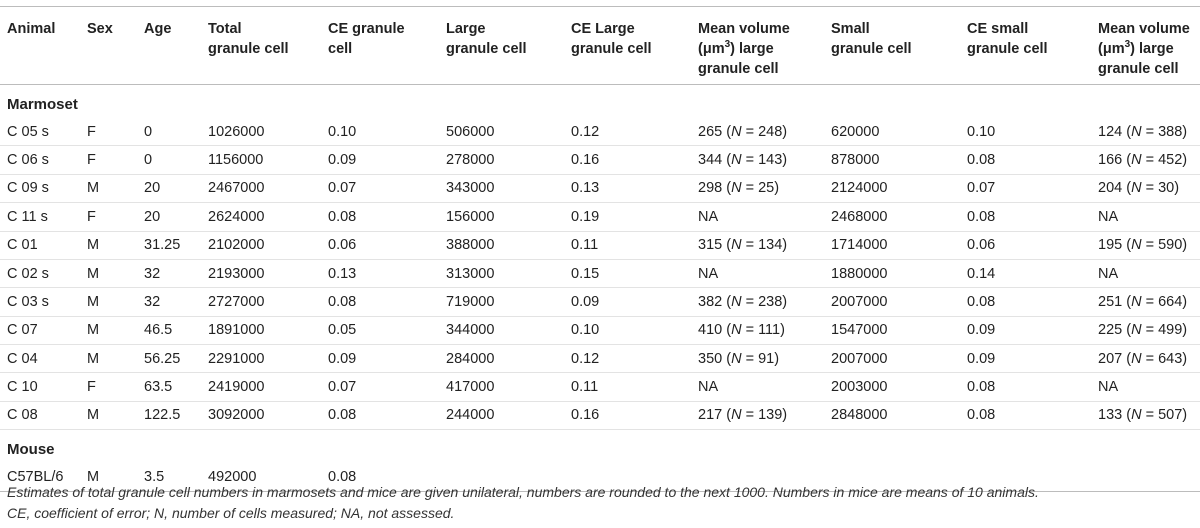  What do you see at coordinates (22, 415) in the screenshot?
I see `cell-animal: C 08` at bounding box center [22, 415].